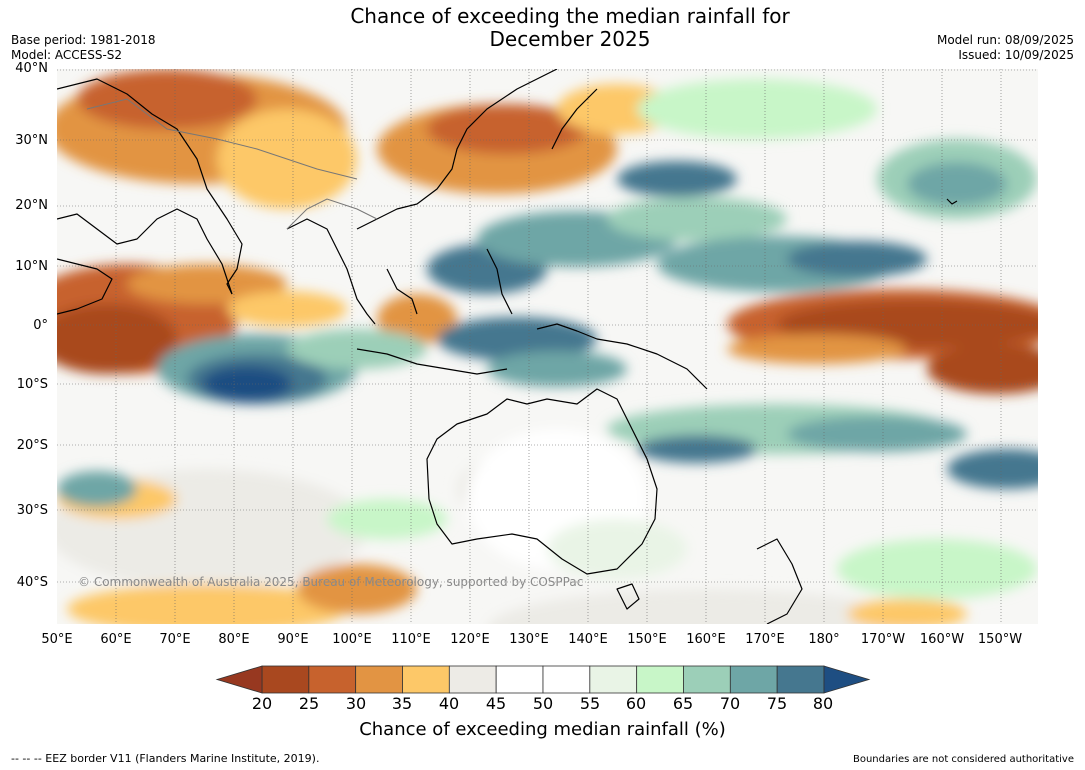  I want to click on lon-label-100e: 100°E, so click(352, 639).